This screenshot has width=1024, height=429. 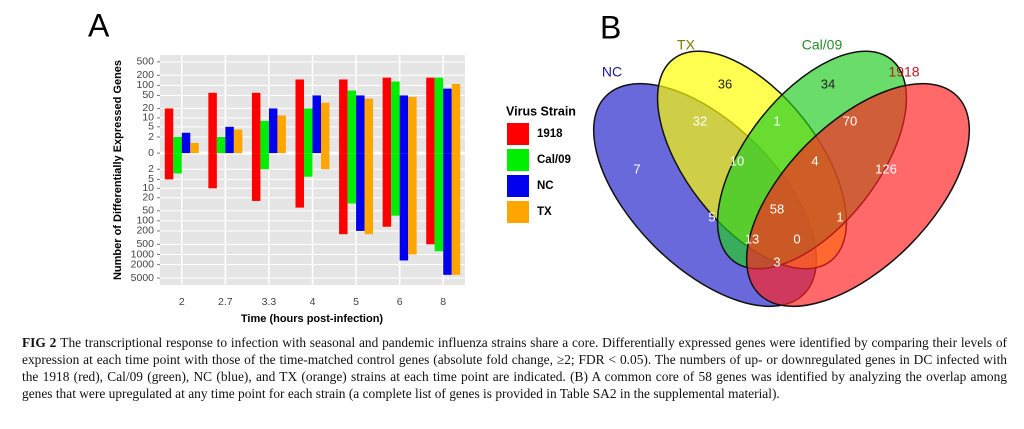 I want to click on venn-count: 10, so click(x=737, y=160).